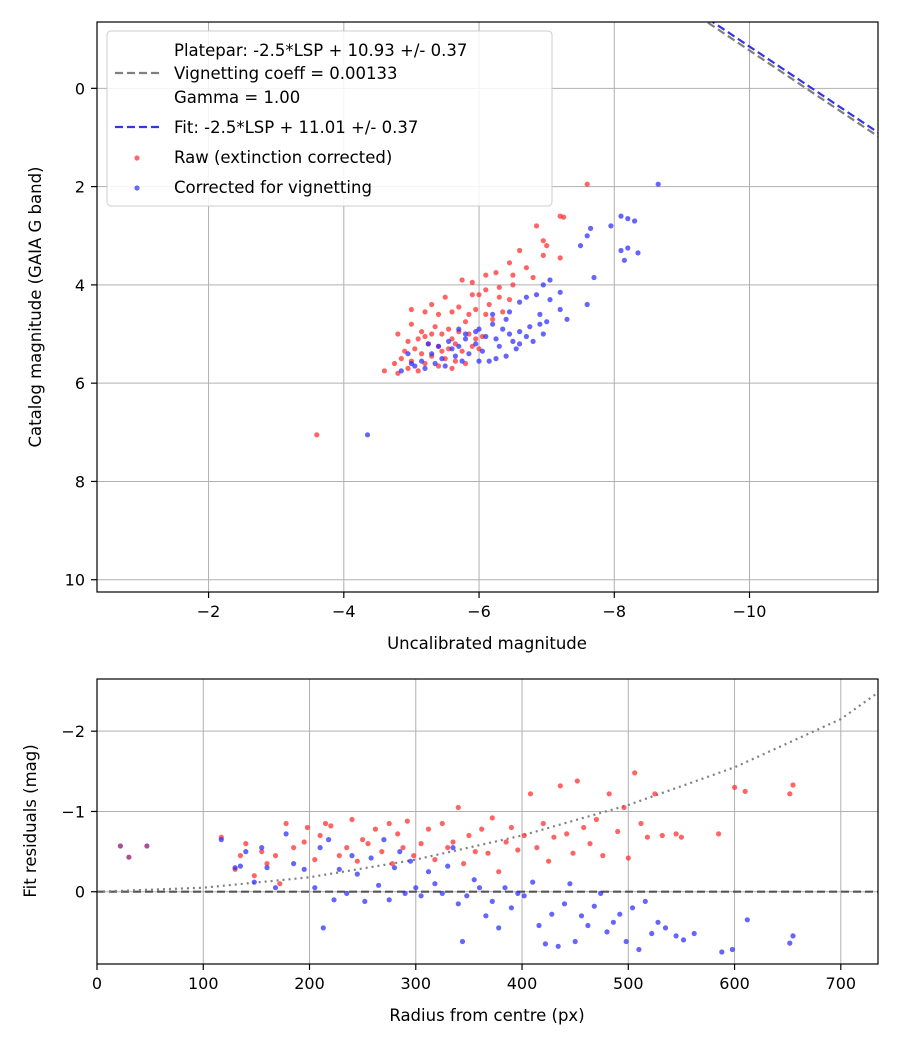  Describe the element at coordinates (73, 731) in the screenshot. I see `y-tick-label: −2` at that location.